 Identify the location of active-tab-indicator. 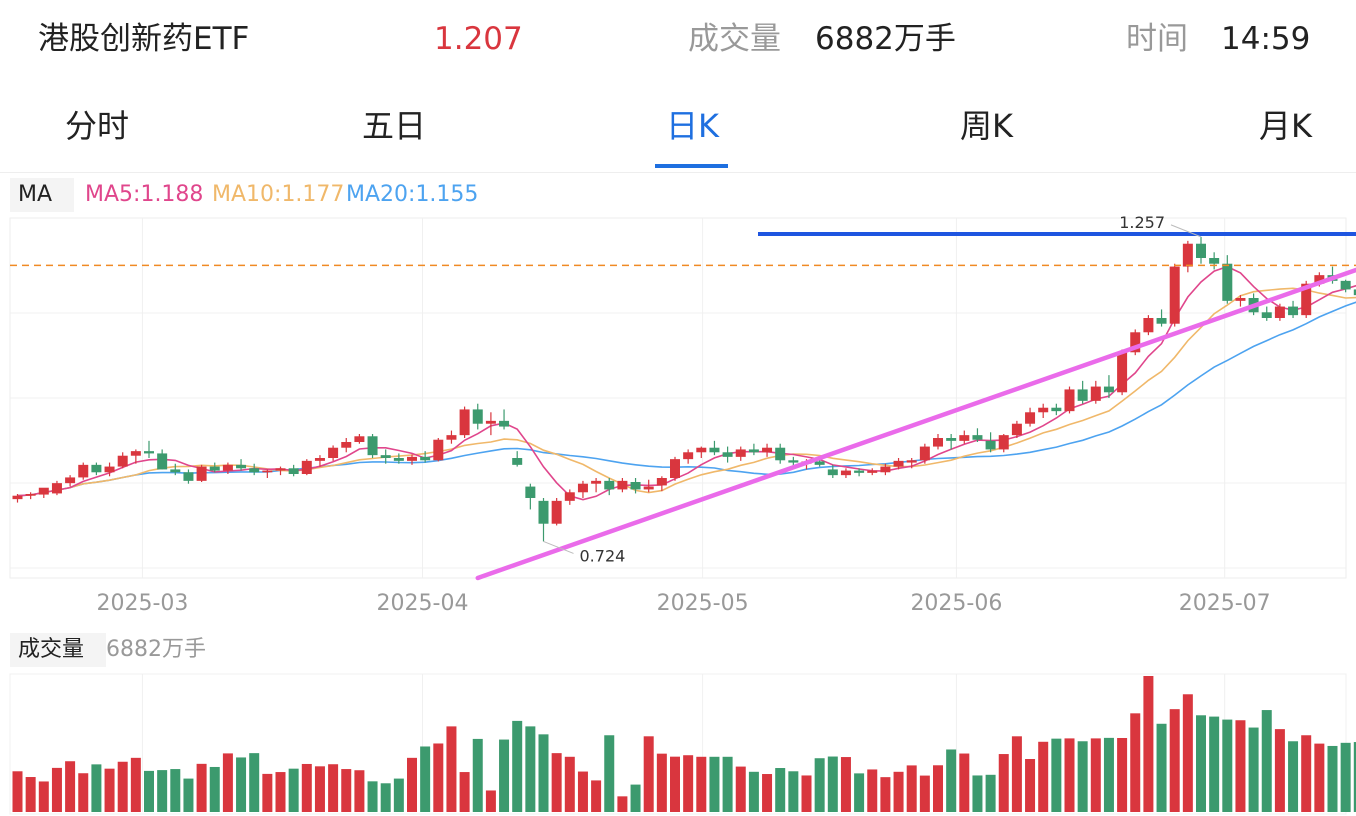
(691, 166).